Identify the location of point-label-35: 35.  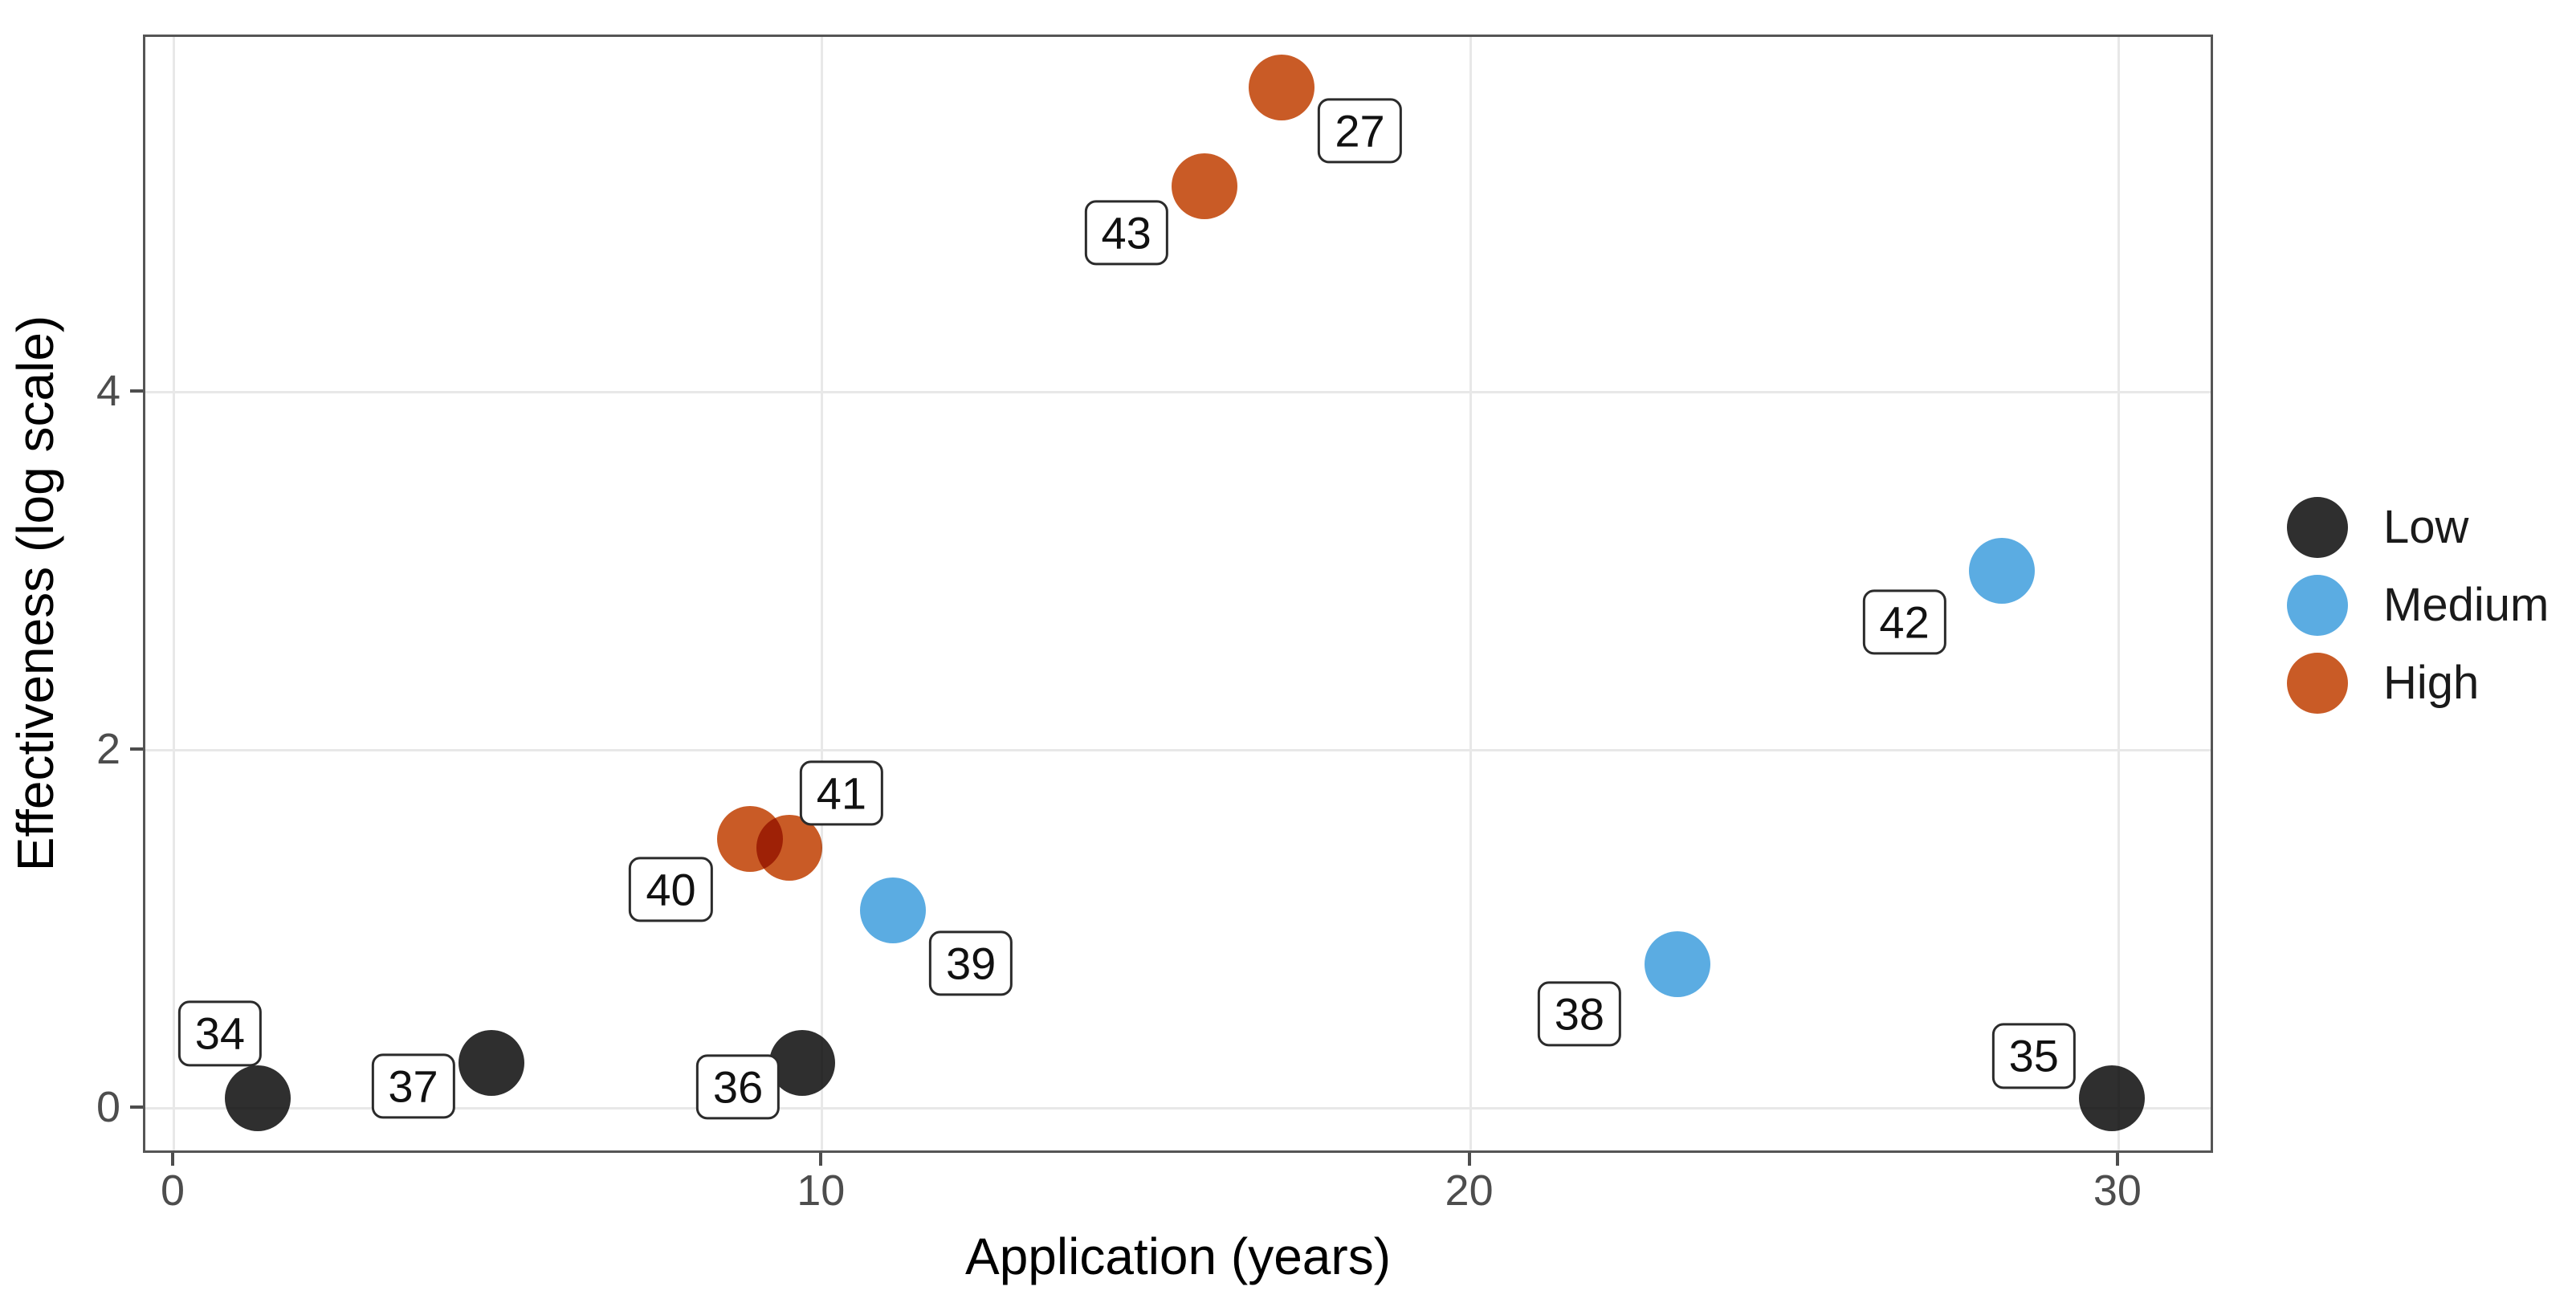
(2033, 1056).